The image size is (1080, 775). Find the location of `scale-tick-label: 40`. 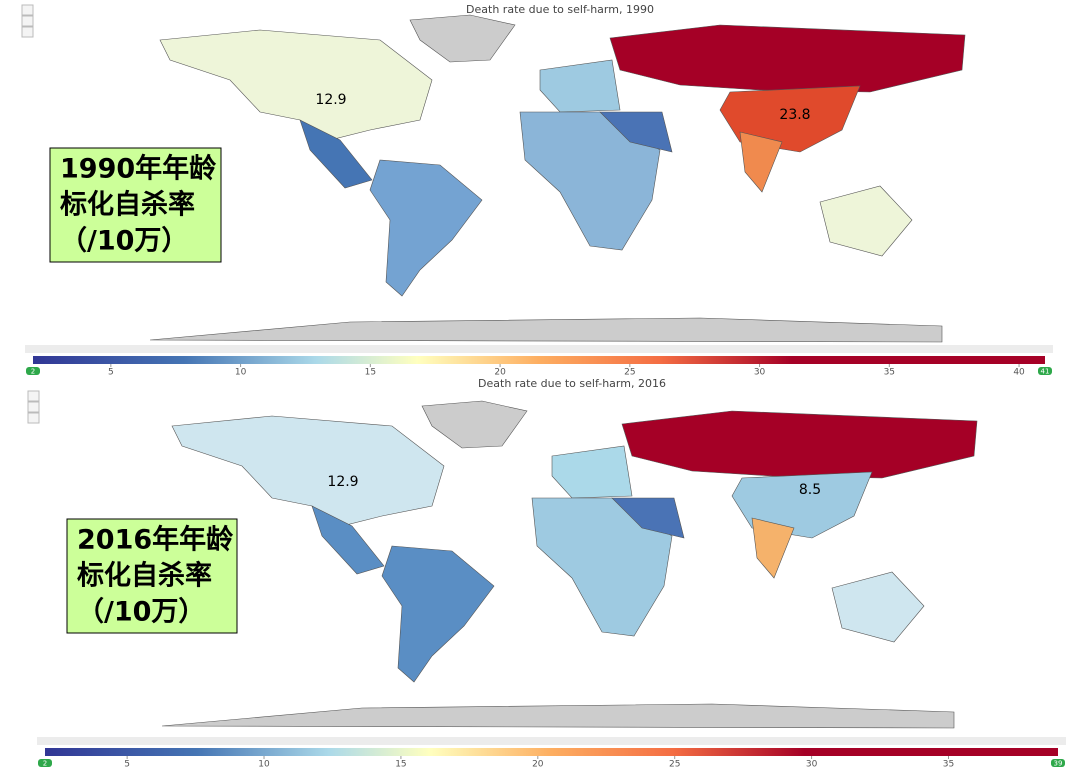

scale-tick-label: 40 is located at coordinates (1019, 373).